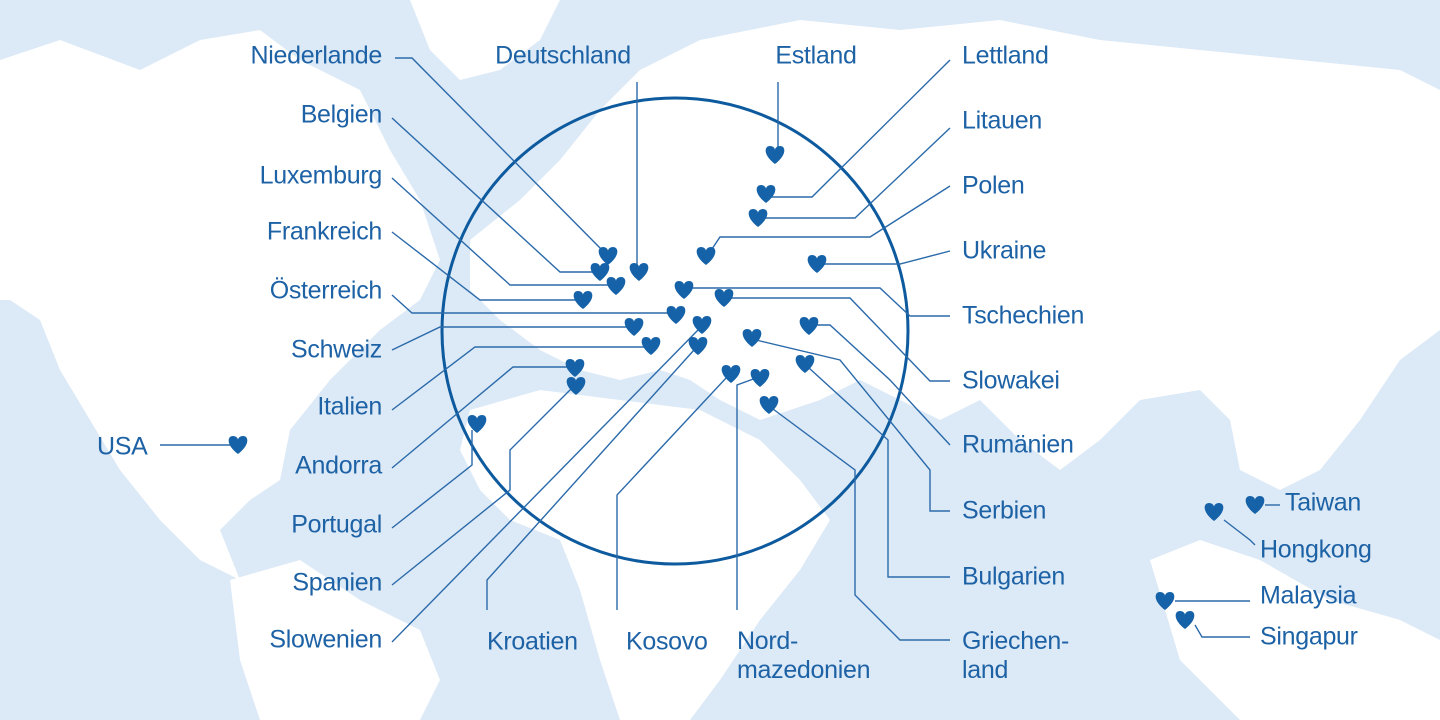  What do you see at coordinates (1323, 502) in the screenshot?
I see `country-label: Taiwan` at bounding box center [1323, 502].